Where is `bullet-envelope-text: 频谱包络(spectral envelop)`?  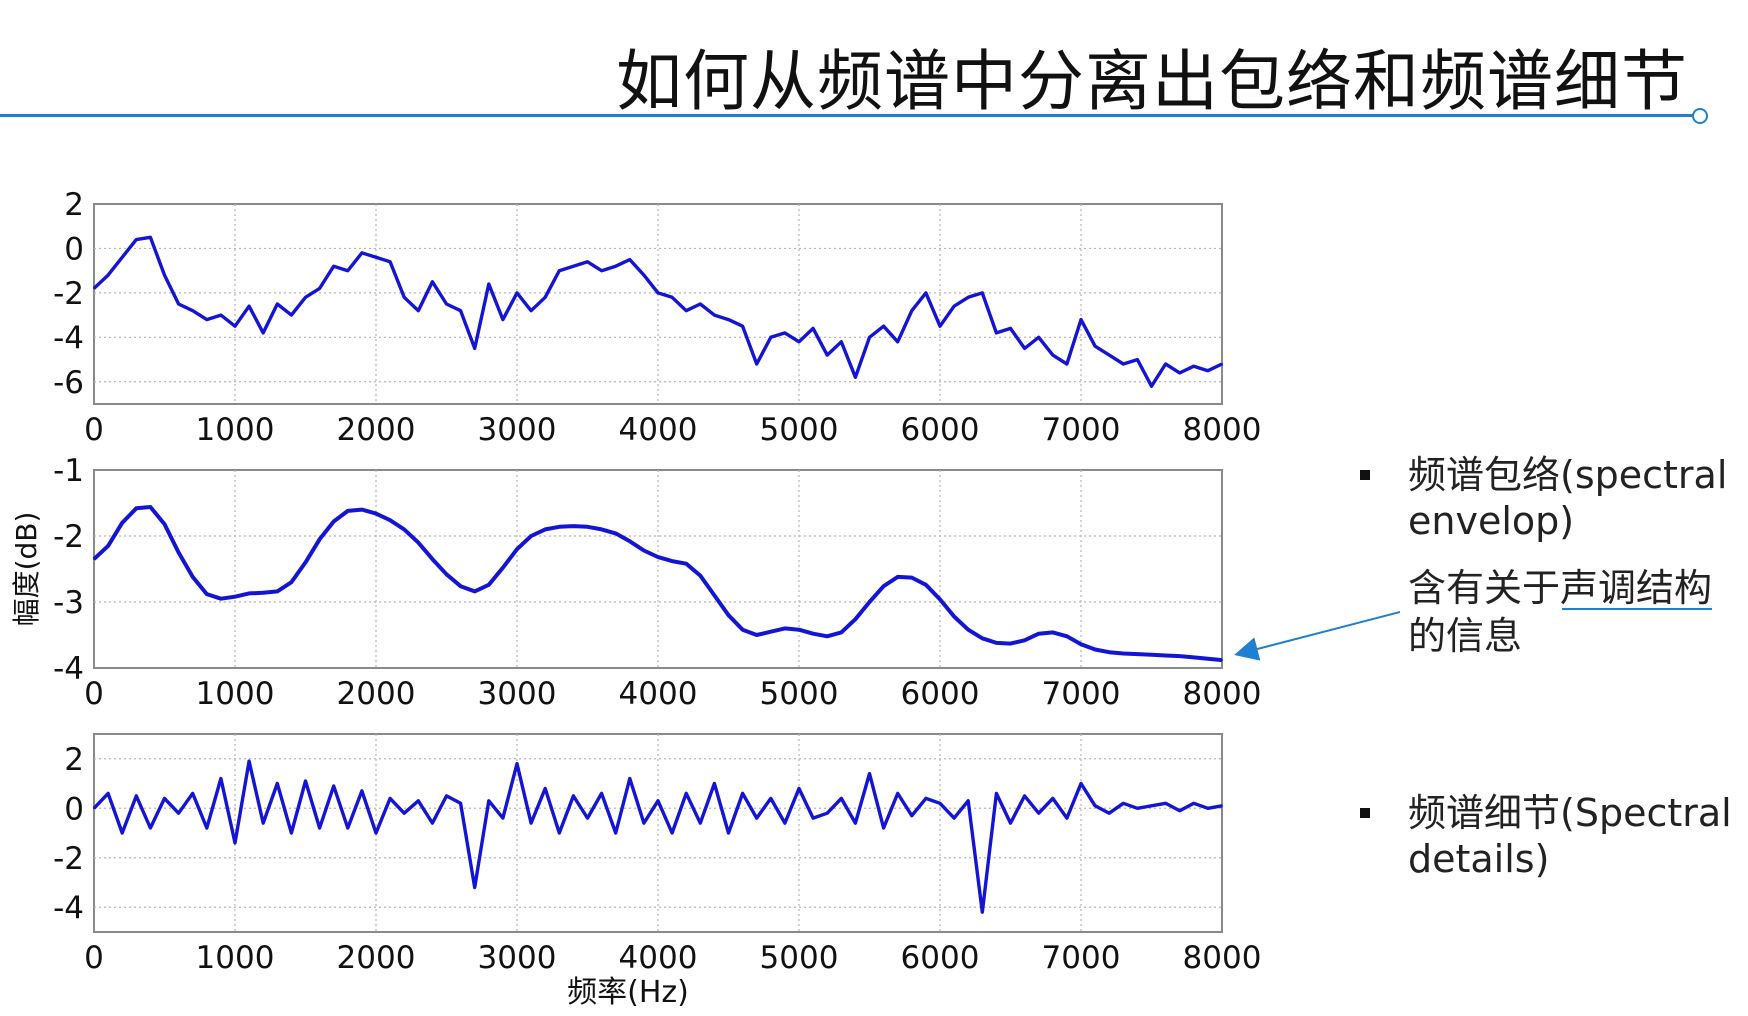
bullet-envelope-text: 频谱包络(spectral envelop) is located at coordinates (1568, 498).